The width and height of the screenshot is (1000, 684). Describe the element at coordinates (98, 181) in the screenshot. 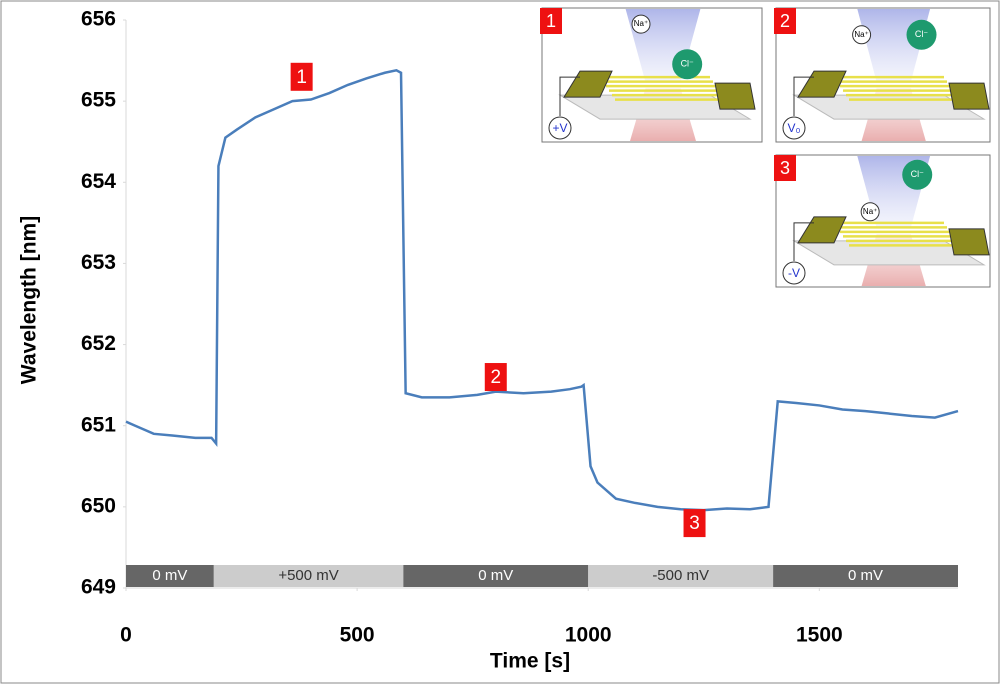

I see `y-tick-label: 654` at that location.